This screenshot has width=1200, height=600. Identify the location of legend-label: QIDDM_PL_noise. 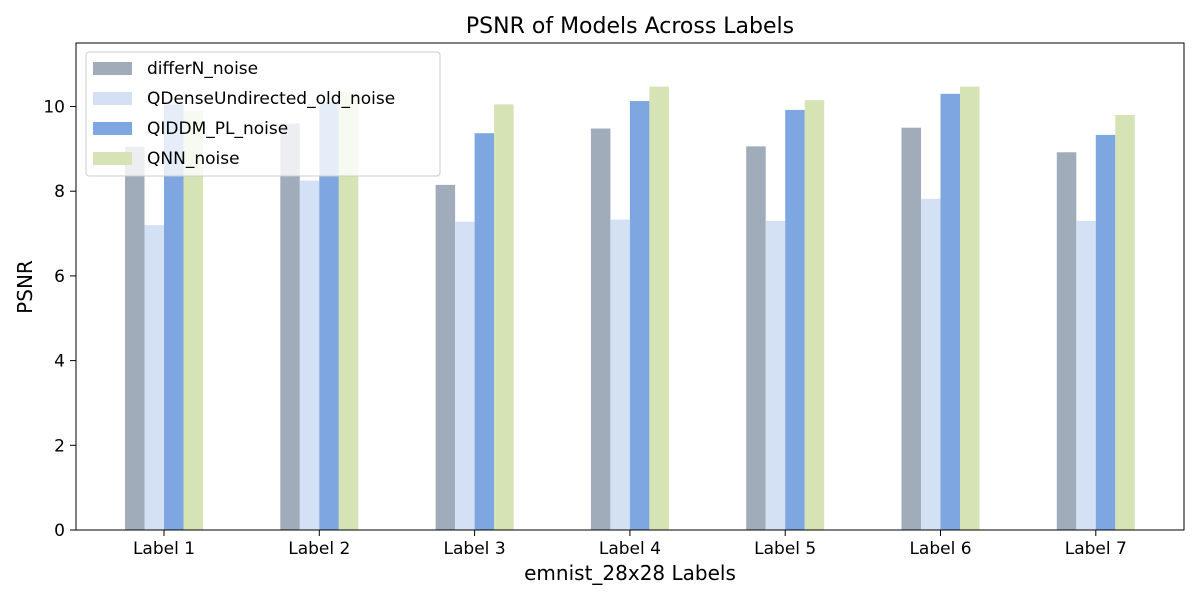
(217, 129).